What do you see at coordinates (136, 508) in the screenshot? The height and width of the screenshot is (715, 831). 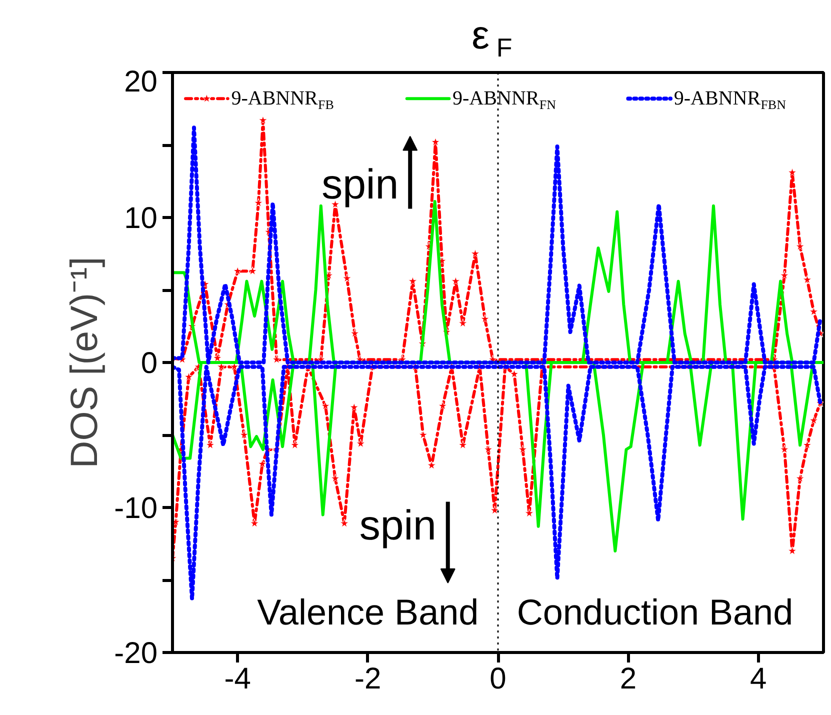 I see `y-tick-label: -10` at bounding box center [136, 508].